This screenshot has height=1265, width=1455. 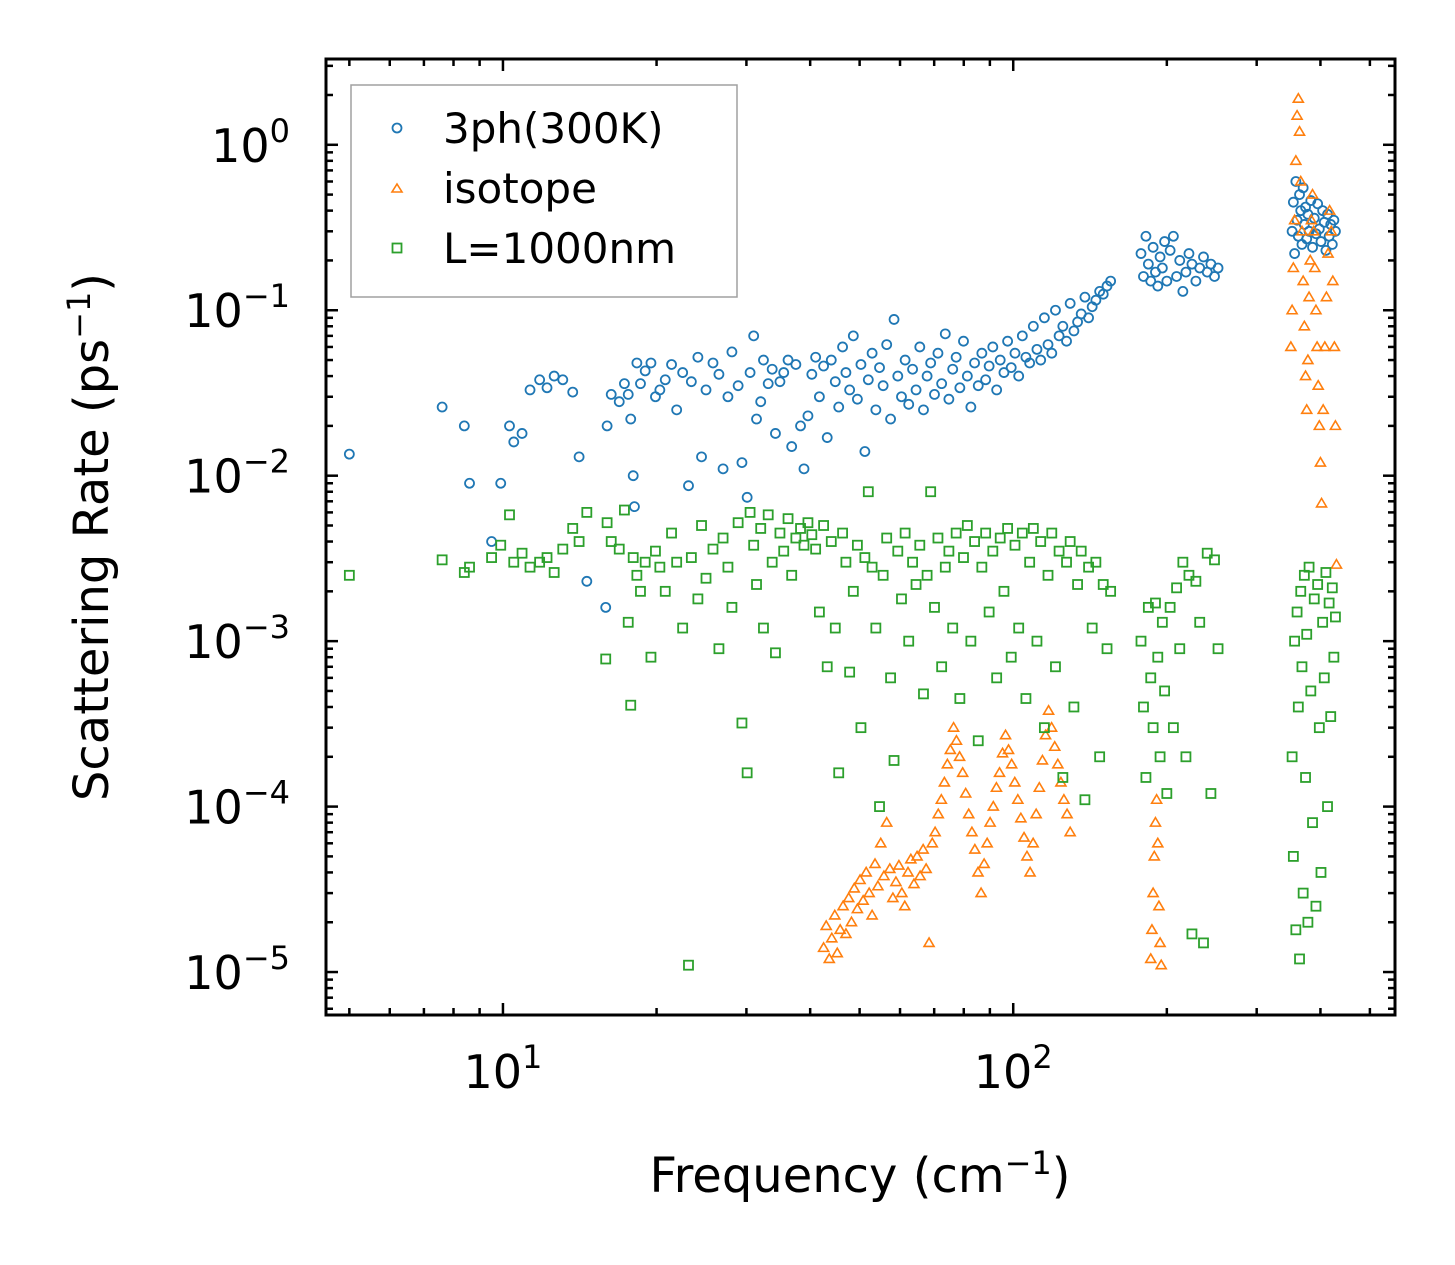 I want to click on y-axis-title-superscript: −1, so click(x=79, y=315).